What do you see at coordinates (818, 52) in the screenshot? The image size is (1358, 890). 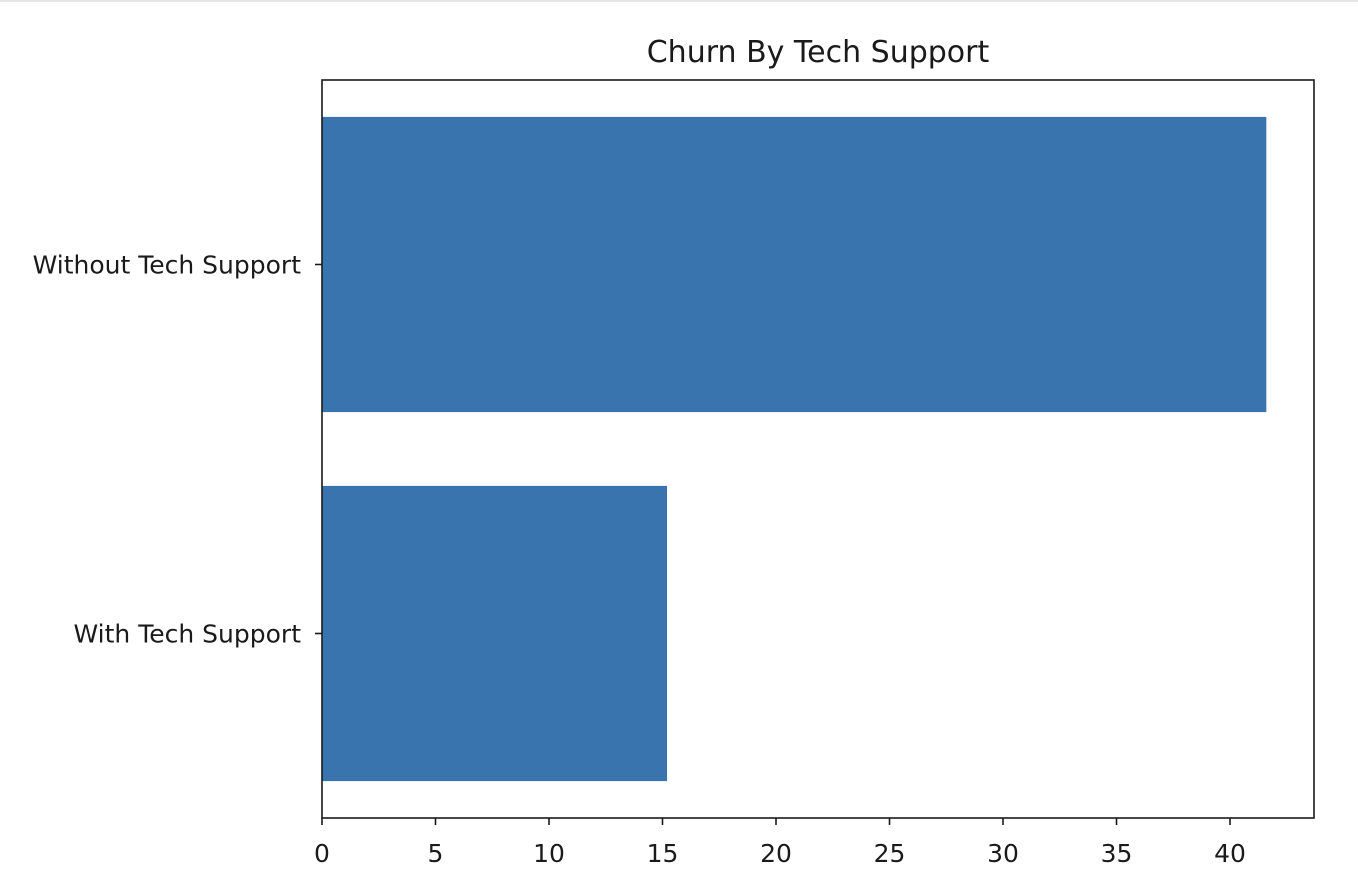 I see `chart-title: Churn By Tech Support` at bounding box center [818, 52].